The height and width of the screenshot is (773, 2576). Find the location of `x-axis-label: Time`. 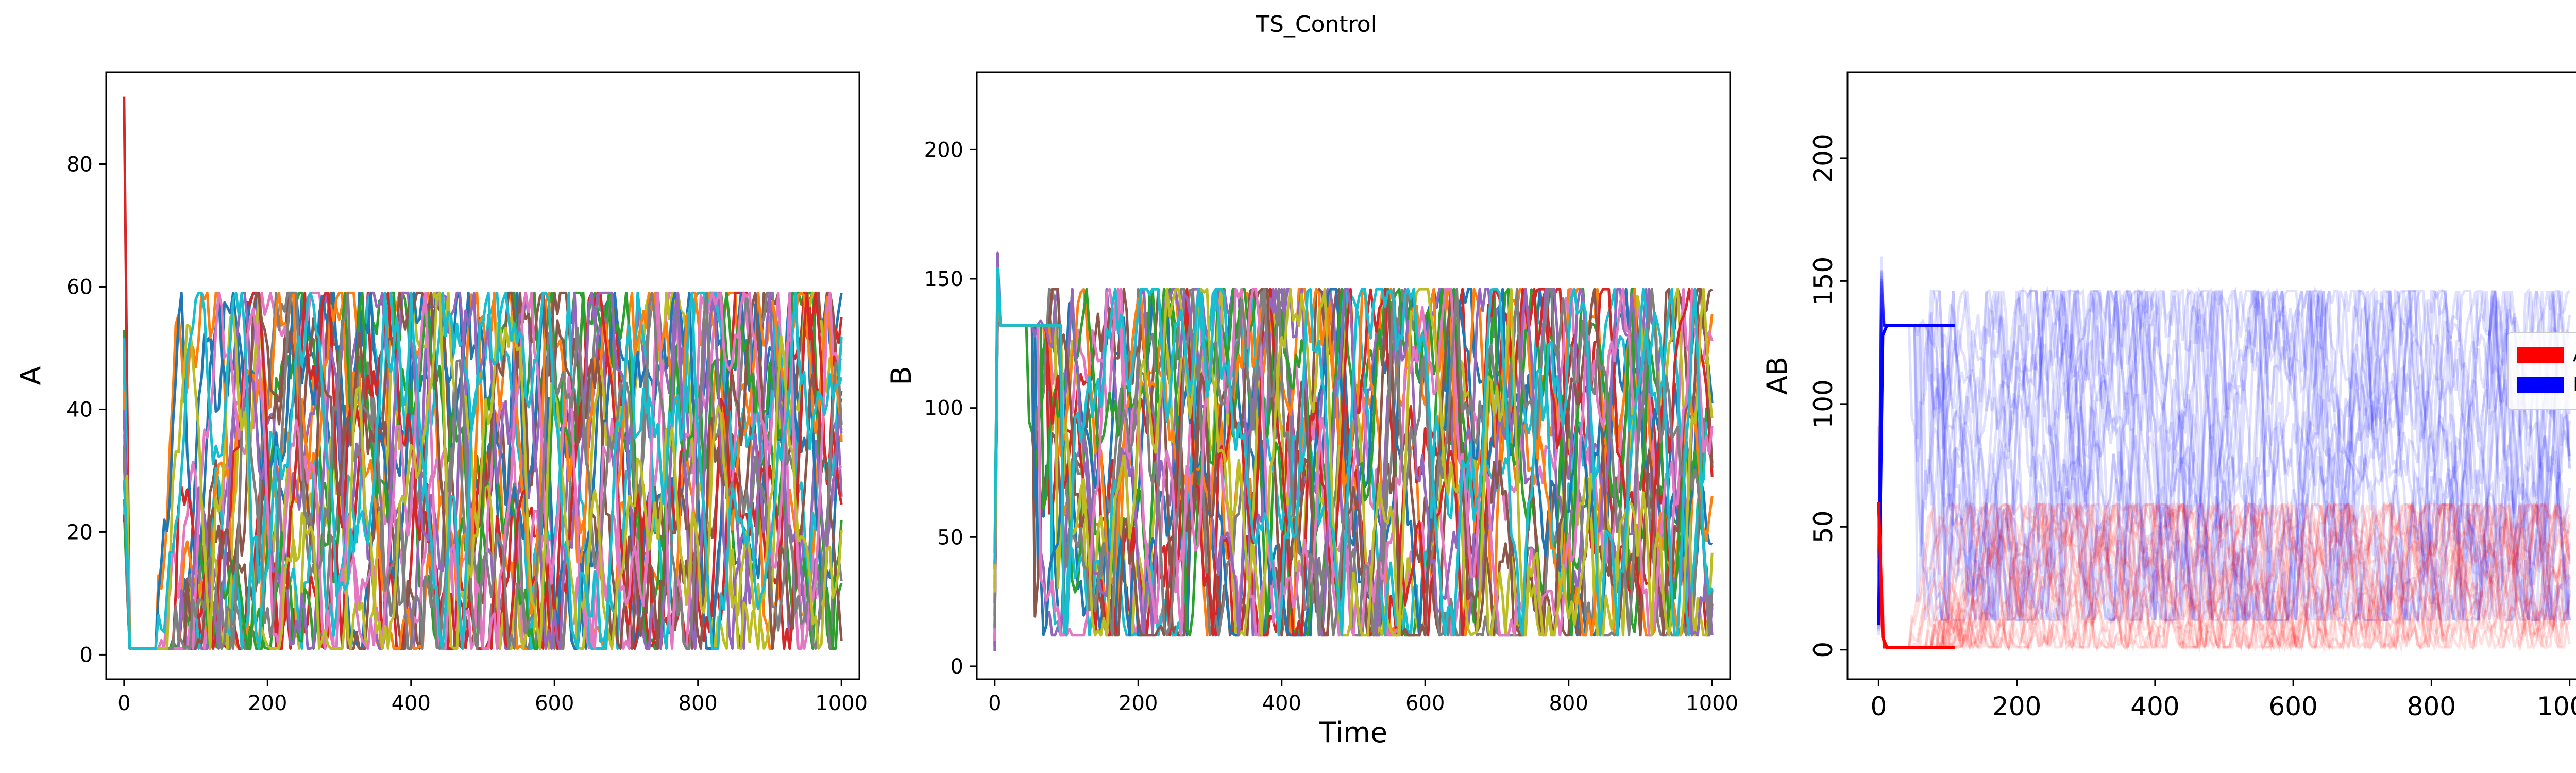

x-axis-label: Time is located at coordinates (1353, 732).